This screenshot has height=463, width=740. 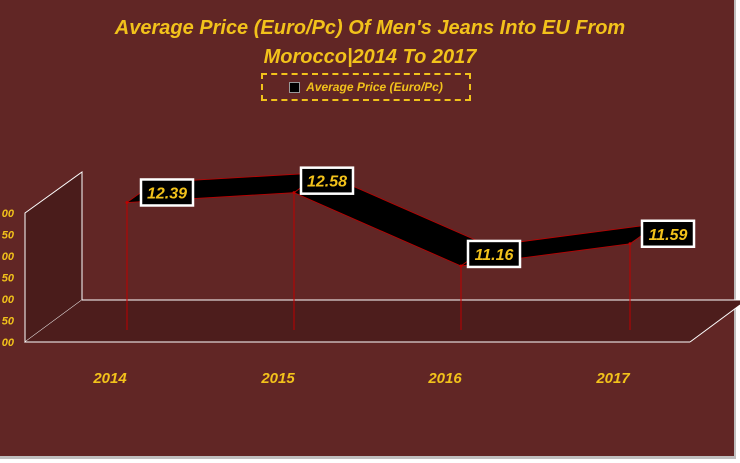 What do you see at coordinates (612, 378) in the screenshot?
I see `x-tick-label: 2017` at bounding box center [612, 378].